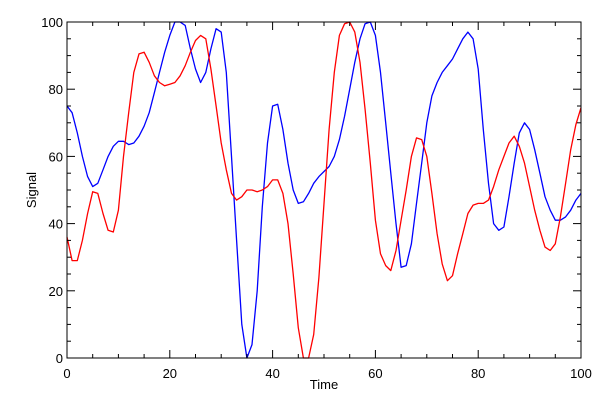  What do you see at coordinates (56, 89) in the screenshot?
I see `y-tick-label: 80` at bounding box center [56, 89].